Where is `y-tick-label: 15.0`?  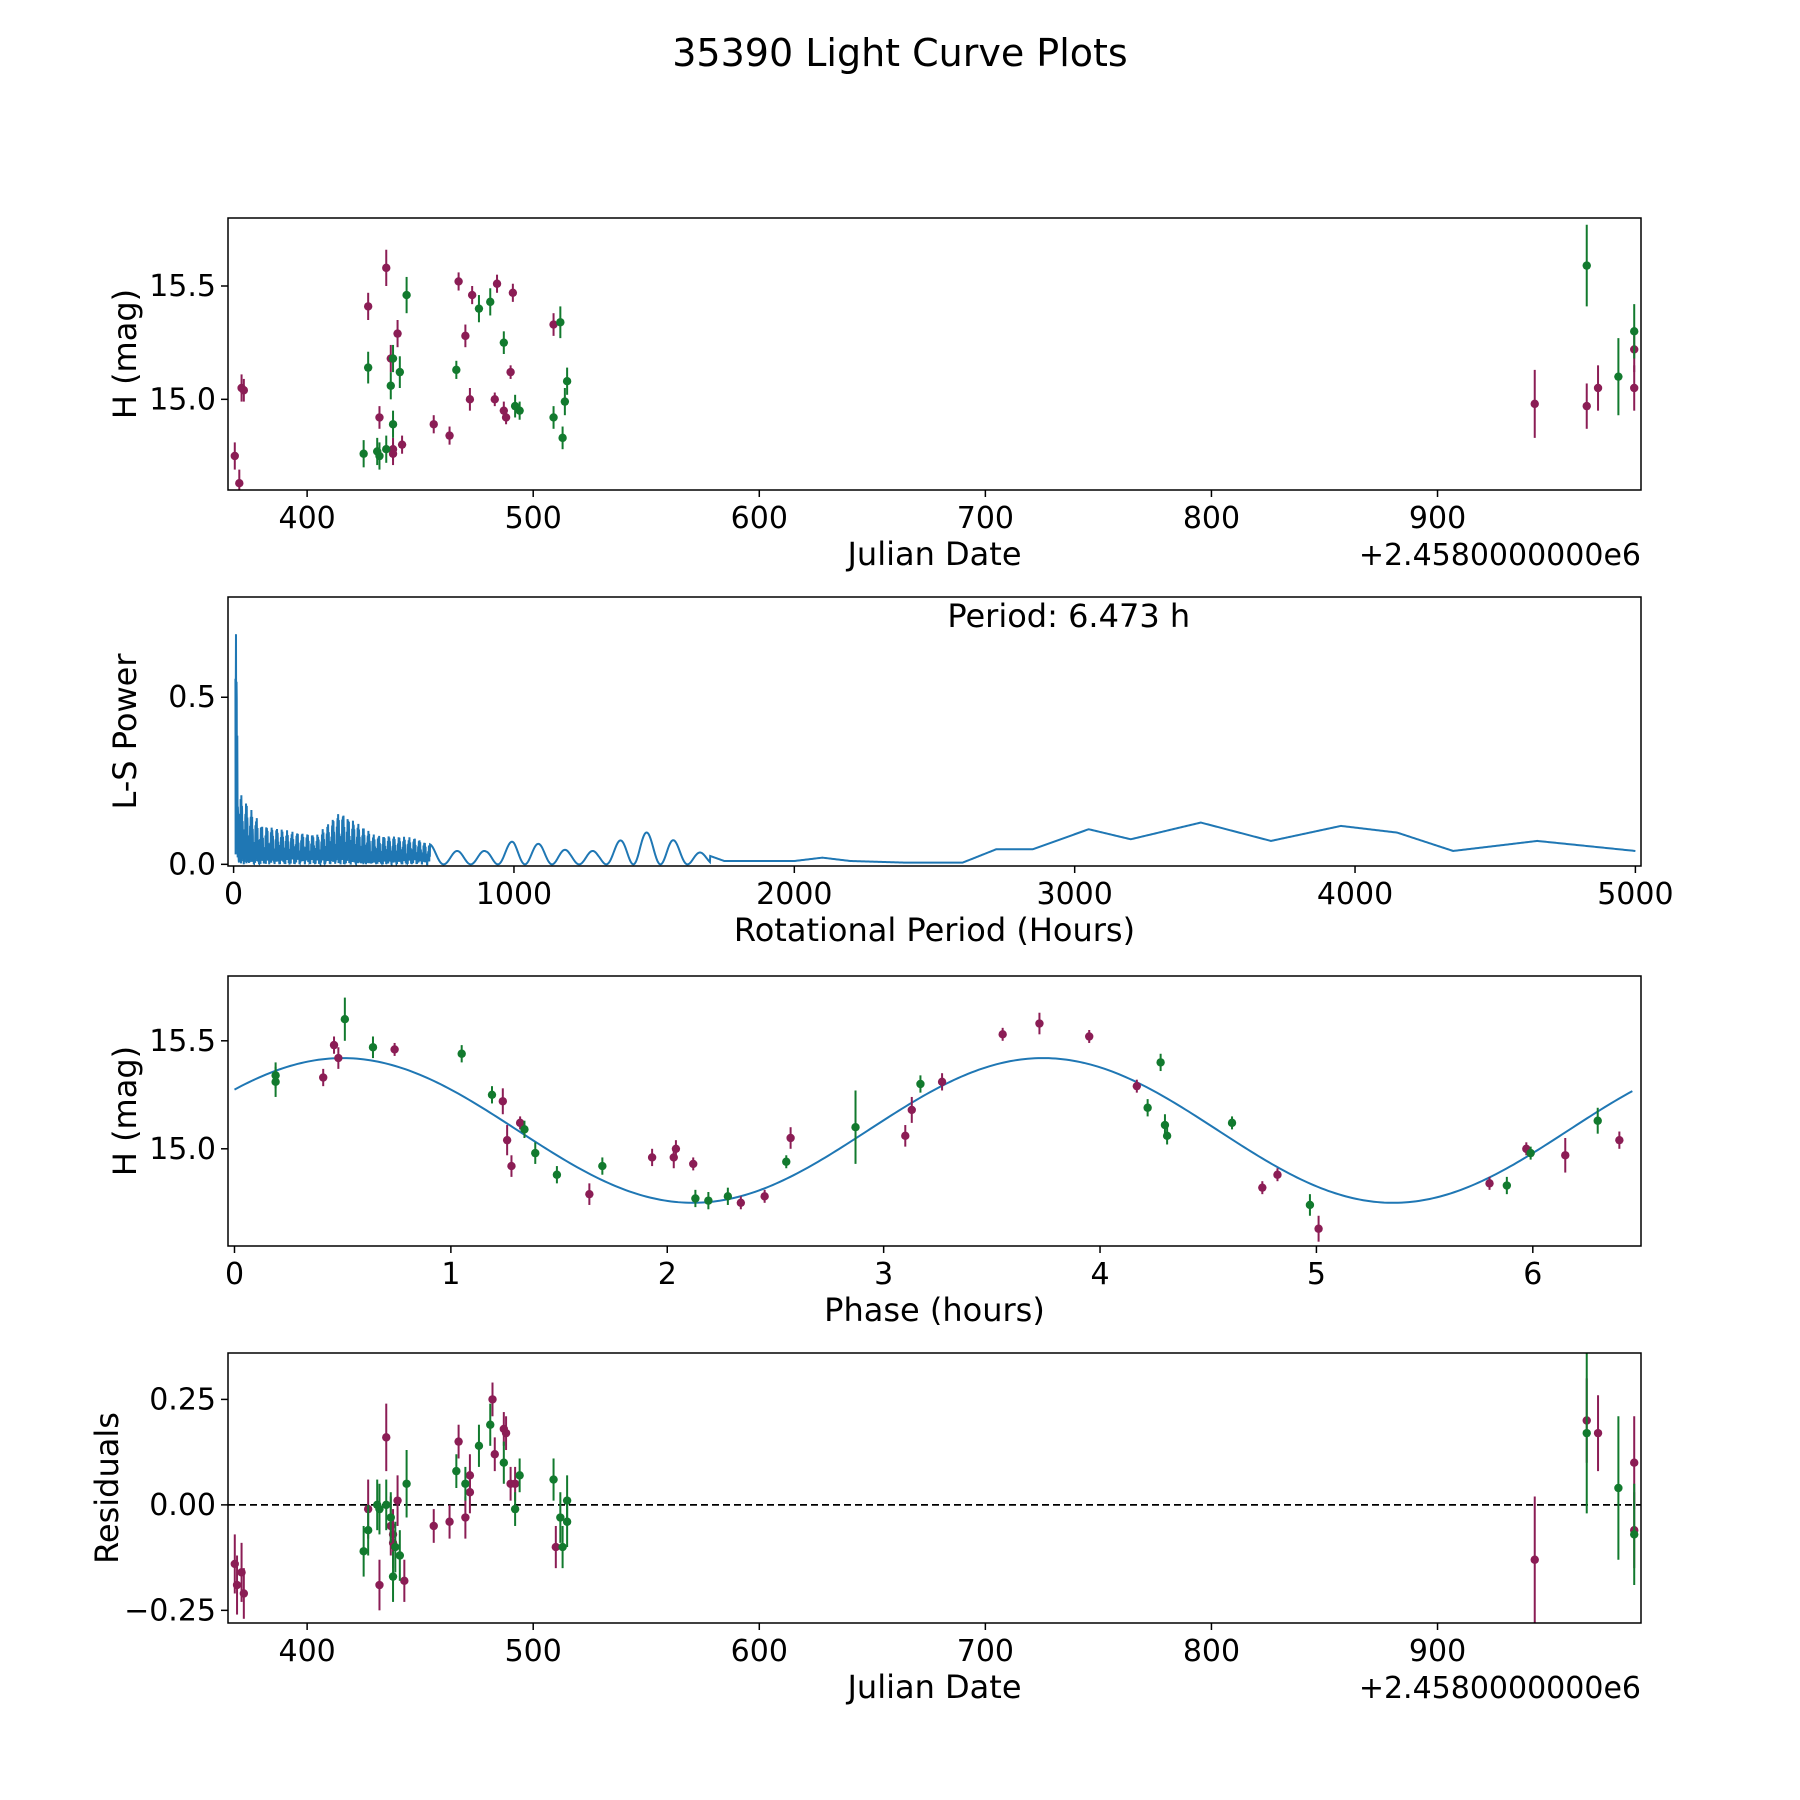
y-tick-label: 15.0 is located at coordinates (182, 1149).